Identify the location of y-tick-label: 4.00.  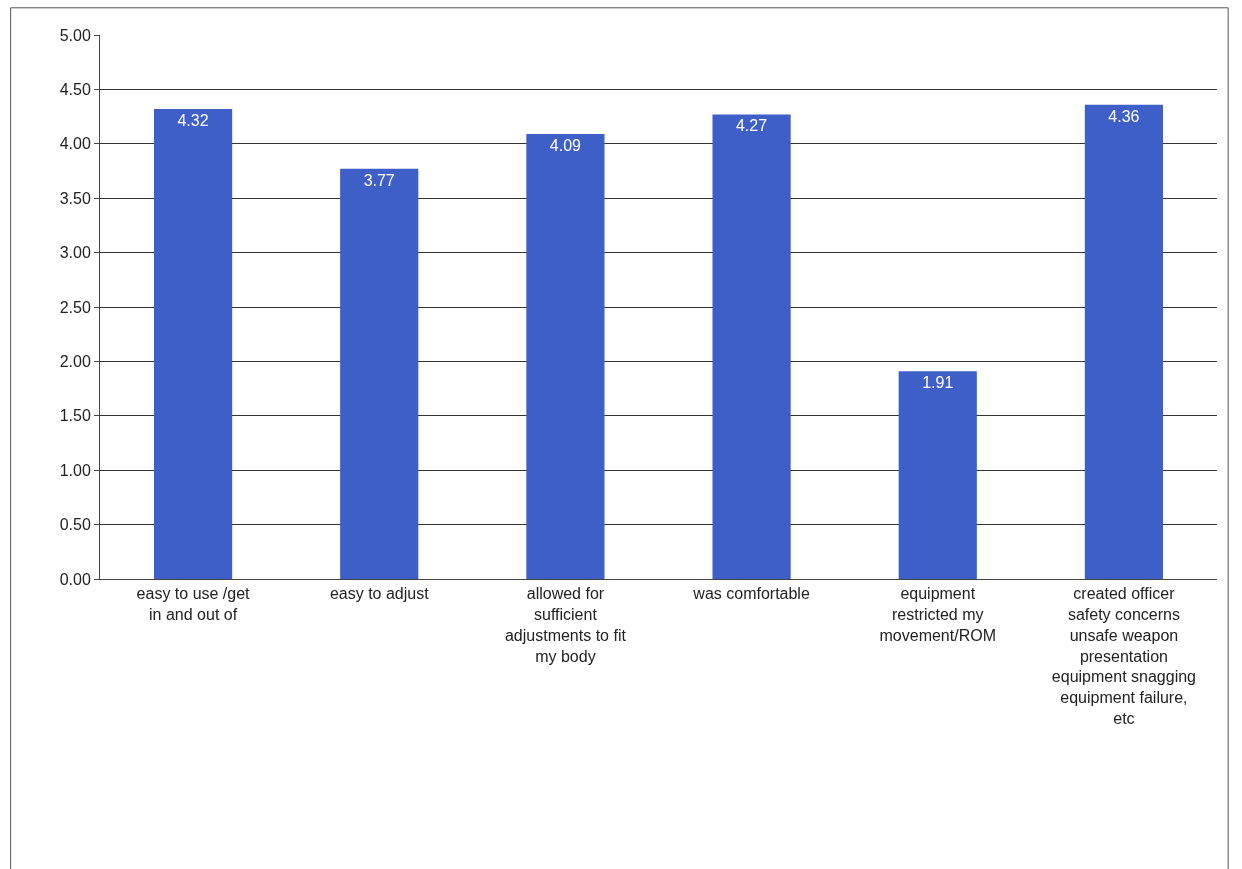
(75, 144).